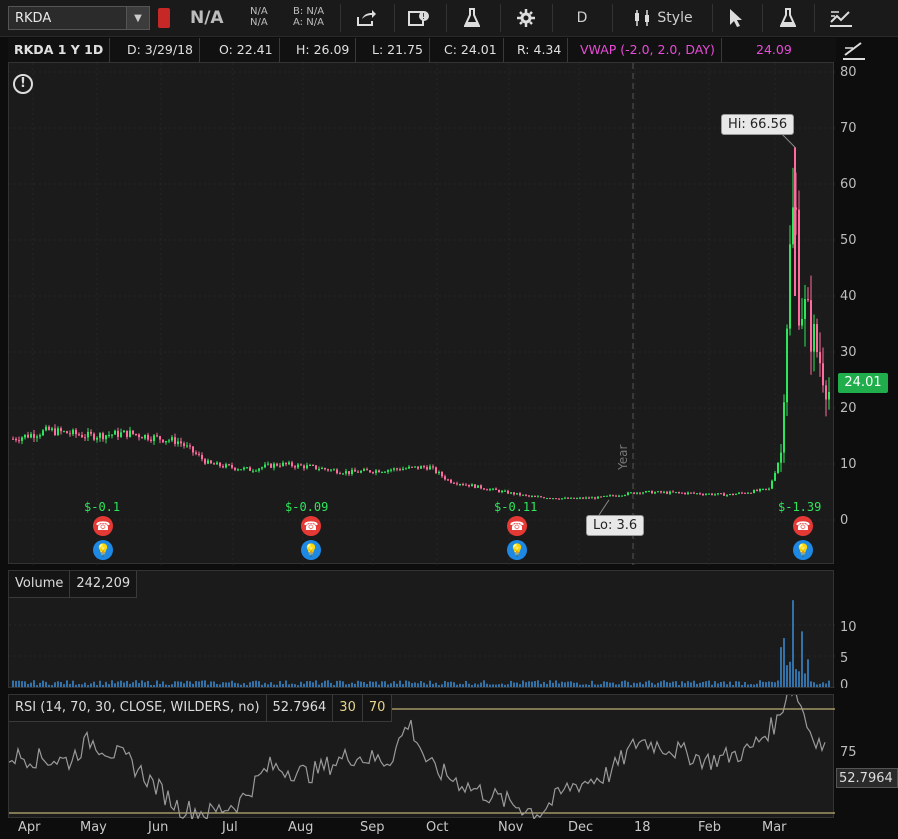 Image resolution: width=898 pixels, height=839 pixels. Describe the element at coordinates (40, 584) in the screenshot. I see `volume-label: Volume` at that location.